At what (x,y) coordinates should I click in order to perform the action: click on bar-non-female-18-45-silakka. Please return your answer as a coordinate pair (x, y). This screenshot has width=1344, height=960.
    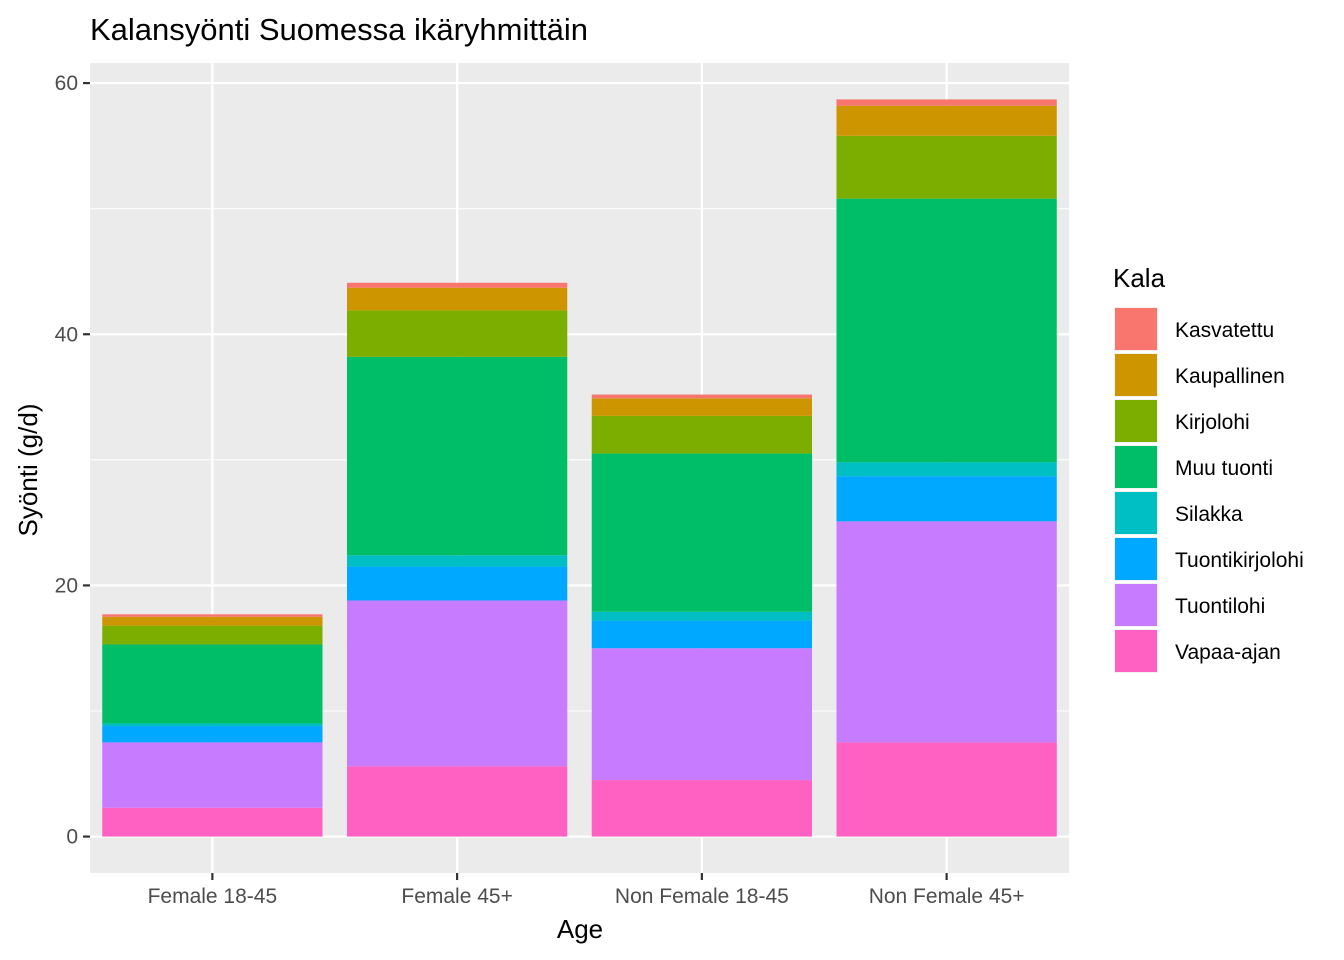
    Looking at the image, I should click on (702, 616).